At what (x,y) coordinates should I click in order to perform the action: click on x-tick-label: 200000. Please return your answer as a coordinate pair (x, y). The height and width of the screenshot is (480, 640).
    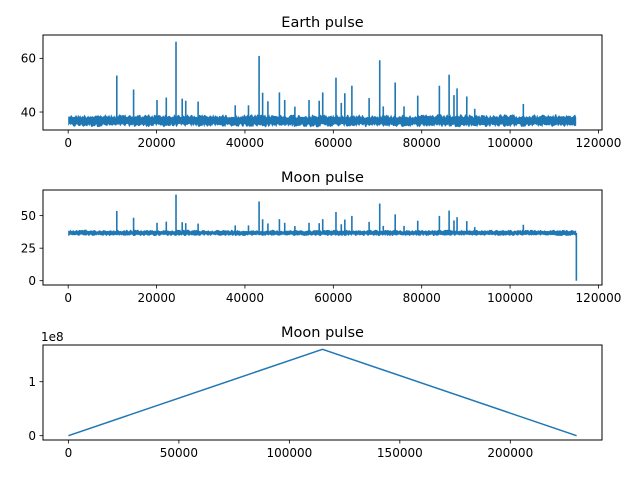
    Looking at the image, I should click on (510, 453).